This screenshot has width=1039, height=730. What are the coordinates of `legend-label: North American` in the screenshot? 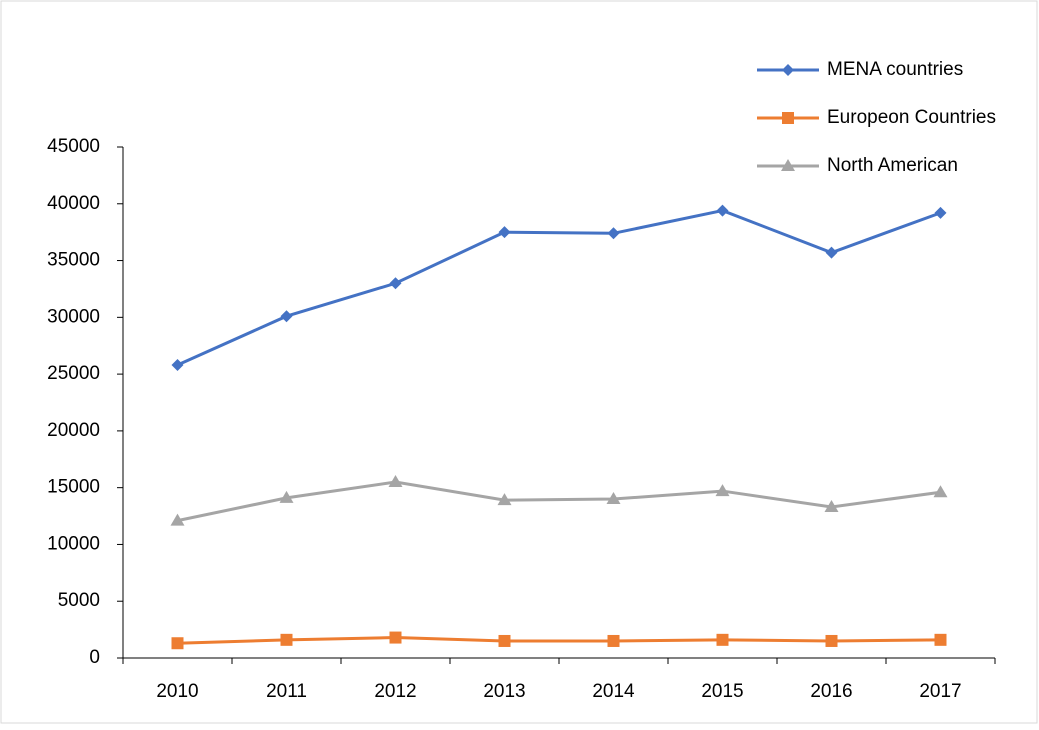 It's located at (892, 165).